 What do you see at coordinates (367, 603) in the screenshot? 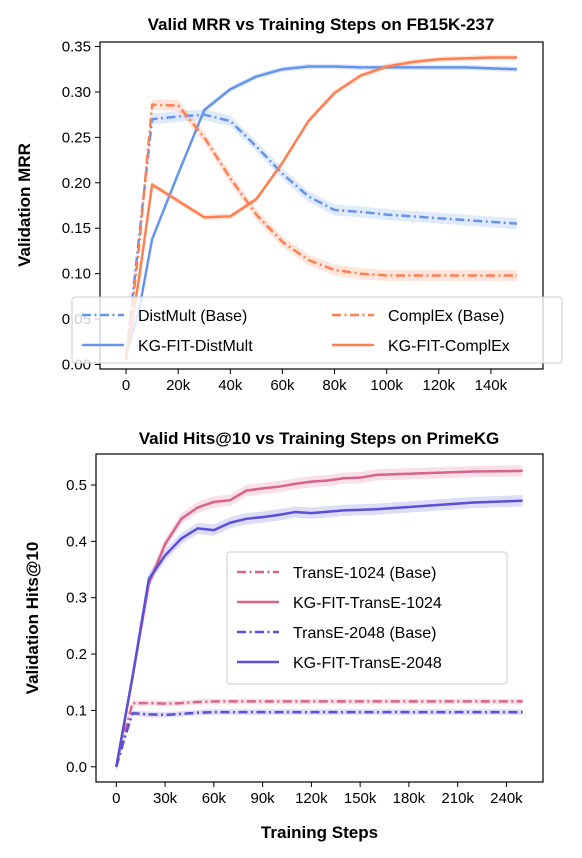
I see `chart-2-legend-label-2: KG-FIT-TransE-1024` at bounding box center [367, 603].